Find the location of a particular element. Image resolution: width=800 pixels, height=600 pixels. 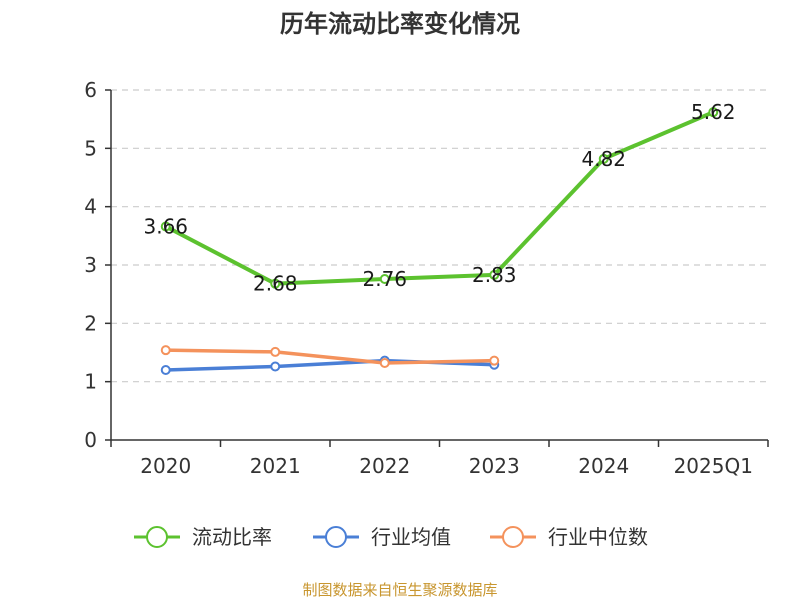

data-label: 2.76 is located at coordinates (384, 279).